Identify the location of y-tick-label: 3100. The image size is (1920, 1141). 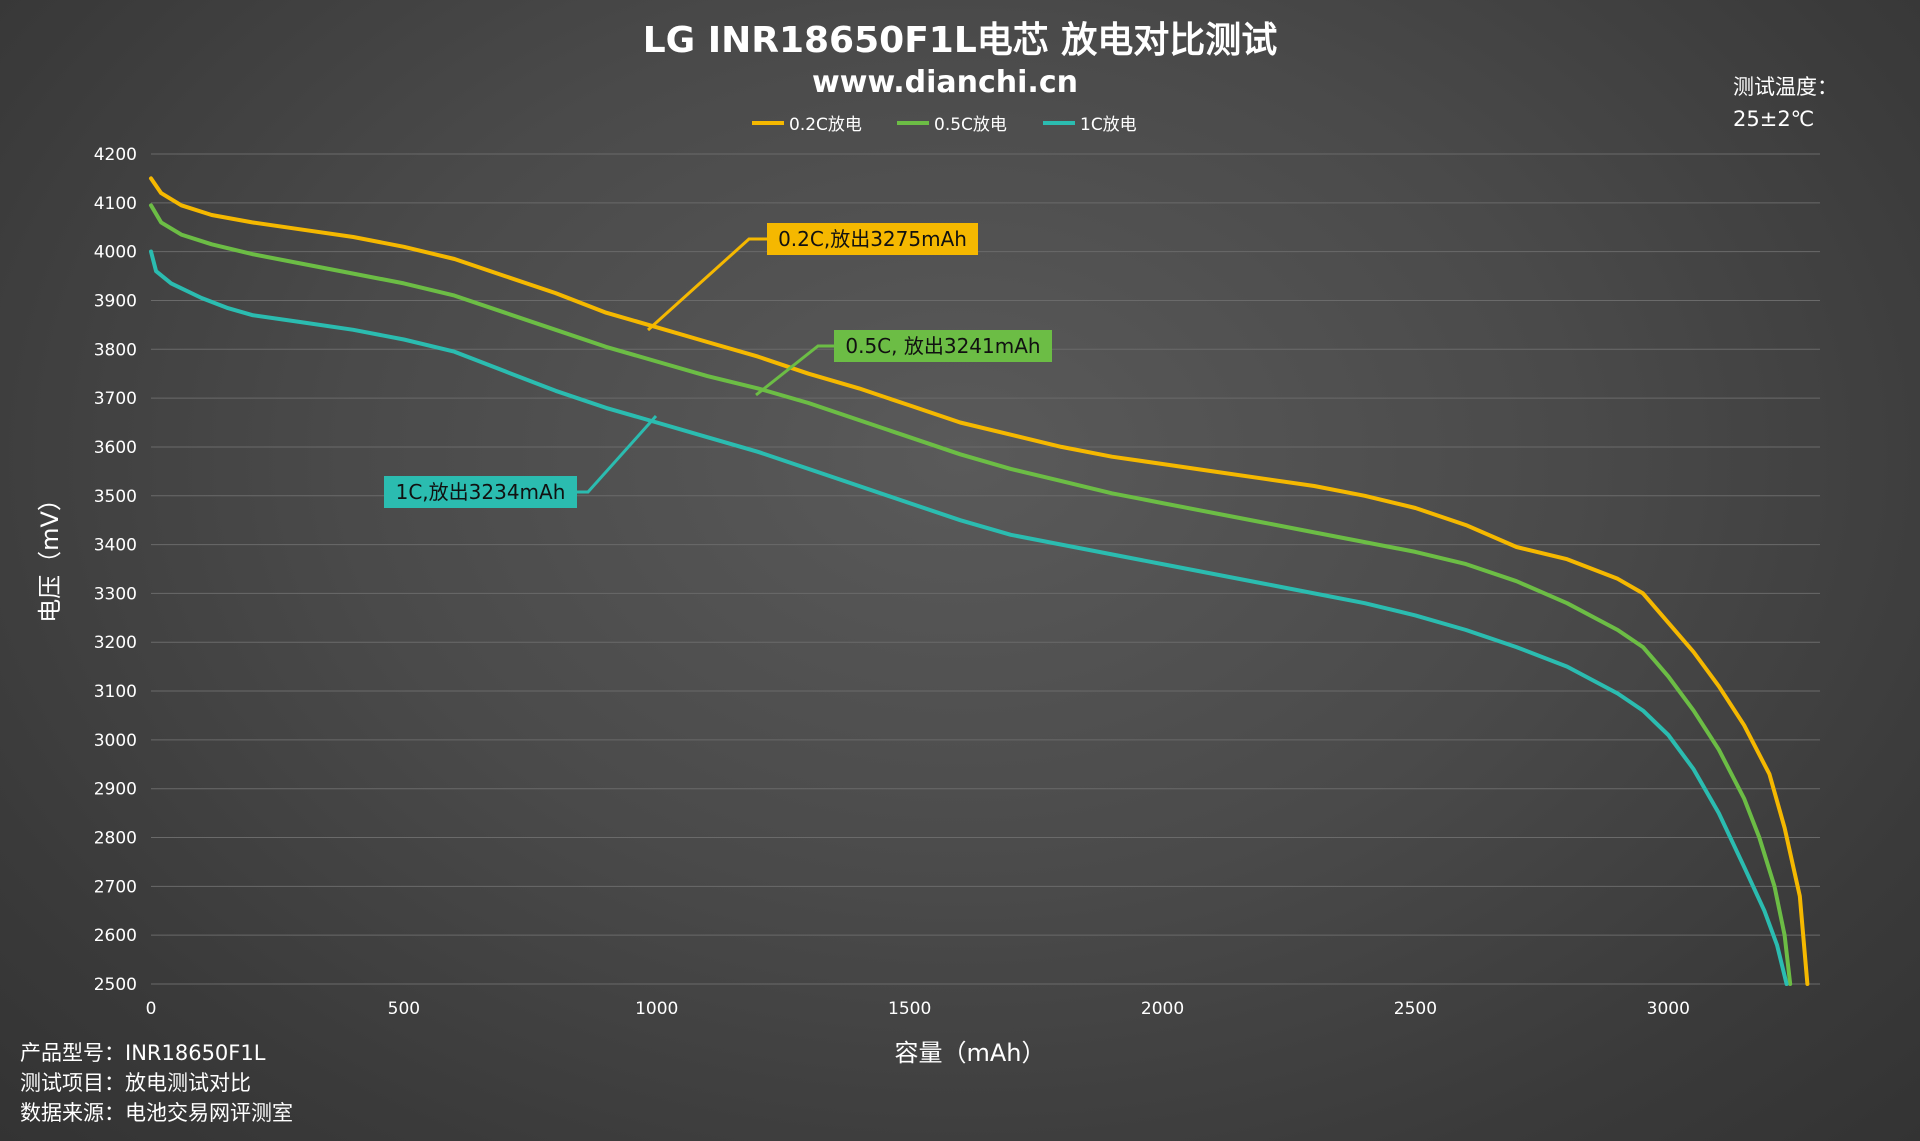
(115, 692).